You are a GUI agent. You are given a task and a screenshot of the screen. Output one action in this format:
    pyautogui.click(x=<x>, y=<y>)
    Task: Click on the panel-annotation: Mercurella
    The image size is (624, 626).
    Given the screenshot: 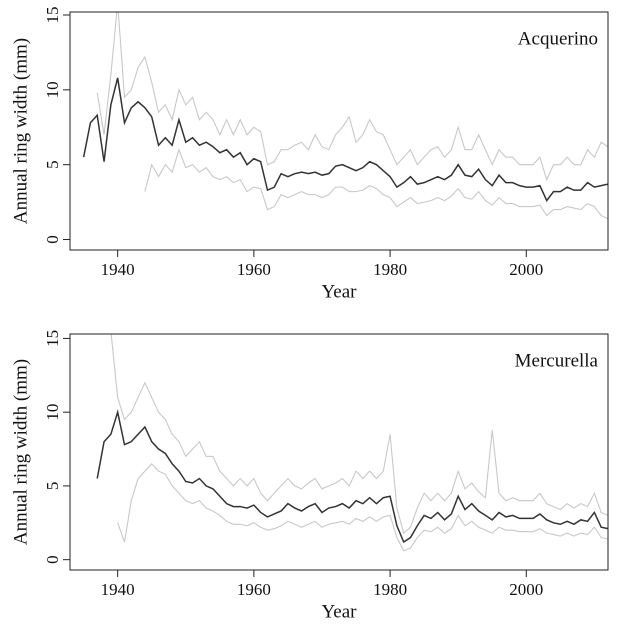 What is the action you would take?
    pyautogui.click(x=557, y=360)
    